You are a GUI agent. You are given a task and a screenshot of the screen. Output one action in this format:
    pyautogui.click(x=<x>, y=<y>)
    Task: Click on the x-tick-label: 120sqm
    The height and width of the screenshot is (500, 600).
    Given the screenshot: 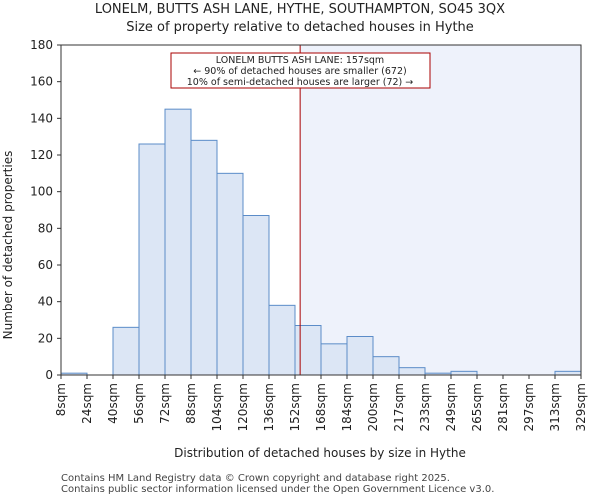 What is the action you would take?
    pyautogui.click(x=243, y=407)
    